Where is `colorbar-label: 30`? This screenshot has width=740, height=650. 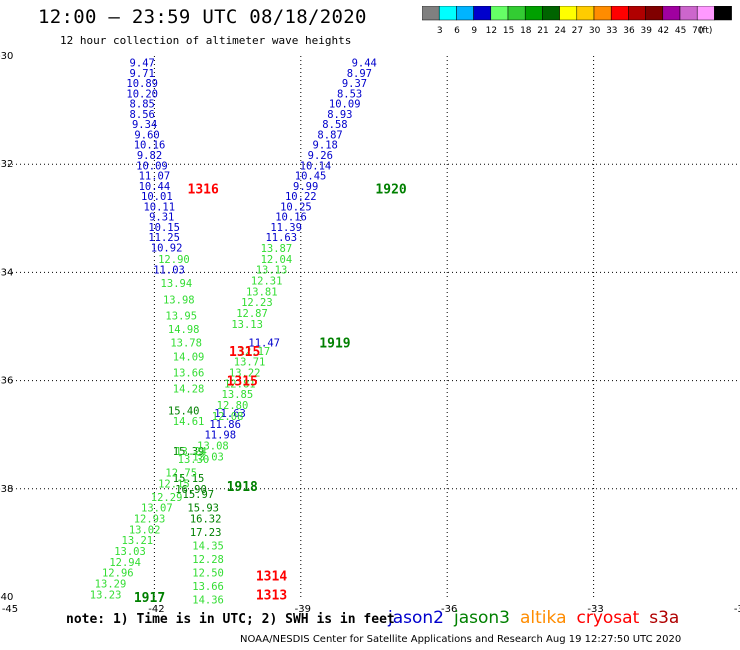 colorbar-label: 30 is located at coordinates (595, 31).